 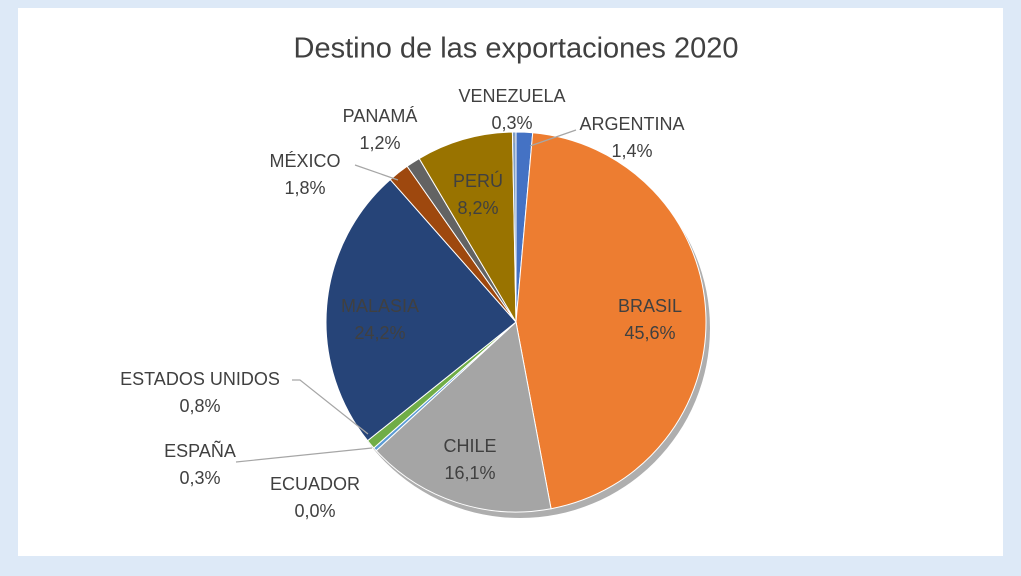 I want to click on category-label: ARGENTINA, so click(x=631, y=124).